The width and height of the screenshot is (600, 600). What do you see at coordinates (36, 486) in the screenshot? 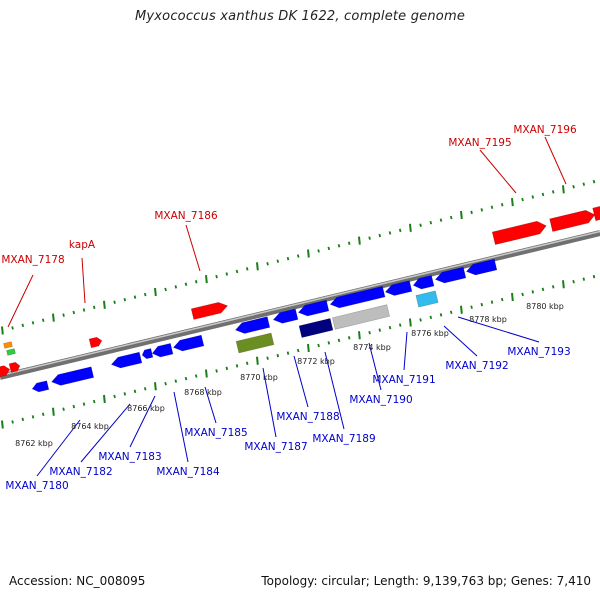
I see `gene-label-reverse: MXAN_7180` at bounding box center [36, 486].